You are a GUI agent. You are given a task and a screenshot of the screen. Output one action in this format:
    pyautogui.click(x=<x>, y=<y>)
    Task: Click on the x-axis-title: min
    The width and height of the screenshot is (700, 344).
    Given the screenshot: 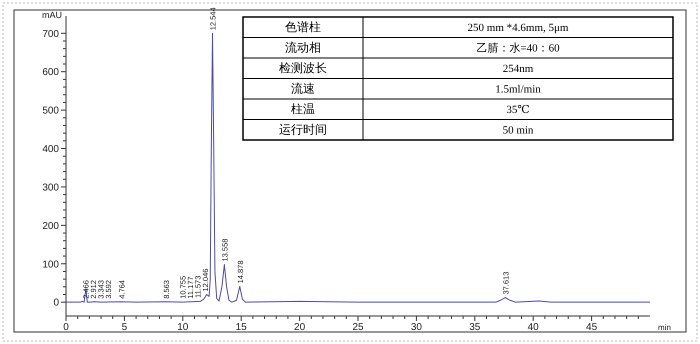 What is the action you would take?
    pyautogui.click(x=664, y=327)
    